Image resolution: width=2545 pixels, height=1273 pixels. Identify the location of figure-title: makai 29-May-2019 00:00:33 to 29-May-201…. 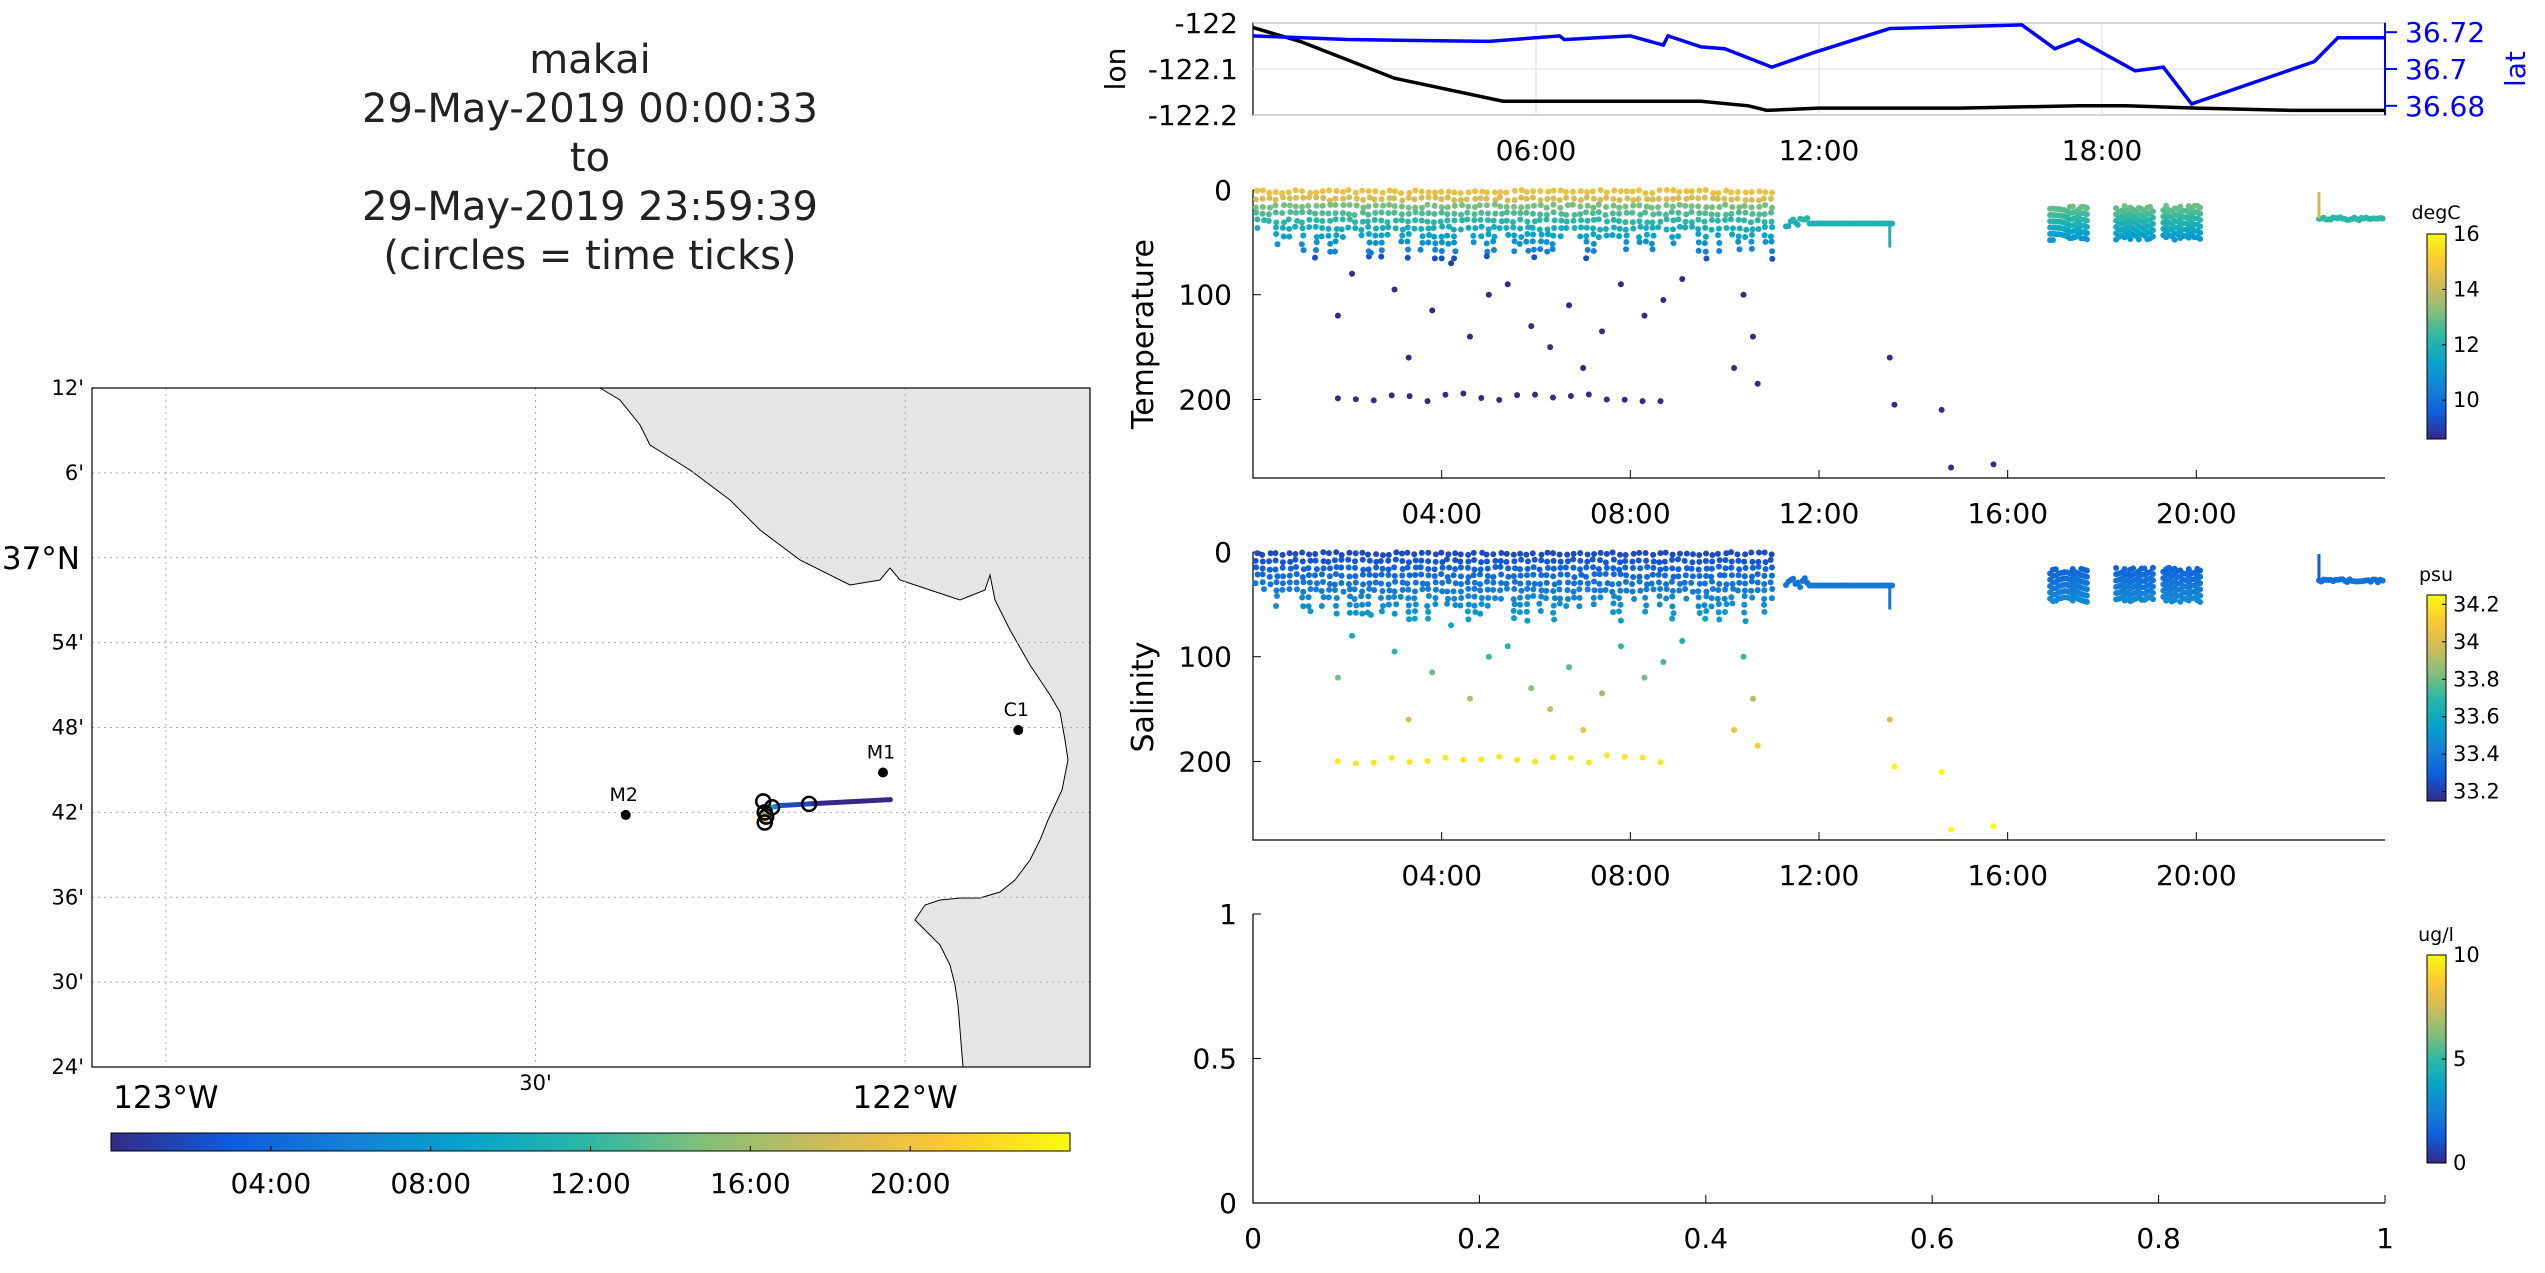
(590, 158).